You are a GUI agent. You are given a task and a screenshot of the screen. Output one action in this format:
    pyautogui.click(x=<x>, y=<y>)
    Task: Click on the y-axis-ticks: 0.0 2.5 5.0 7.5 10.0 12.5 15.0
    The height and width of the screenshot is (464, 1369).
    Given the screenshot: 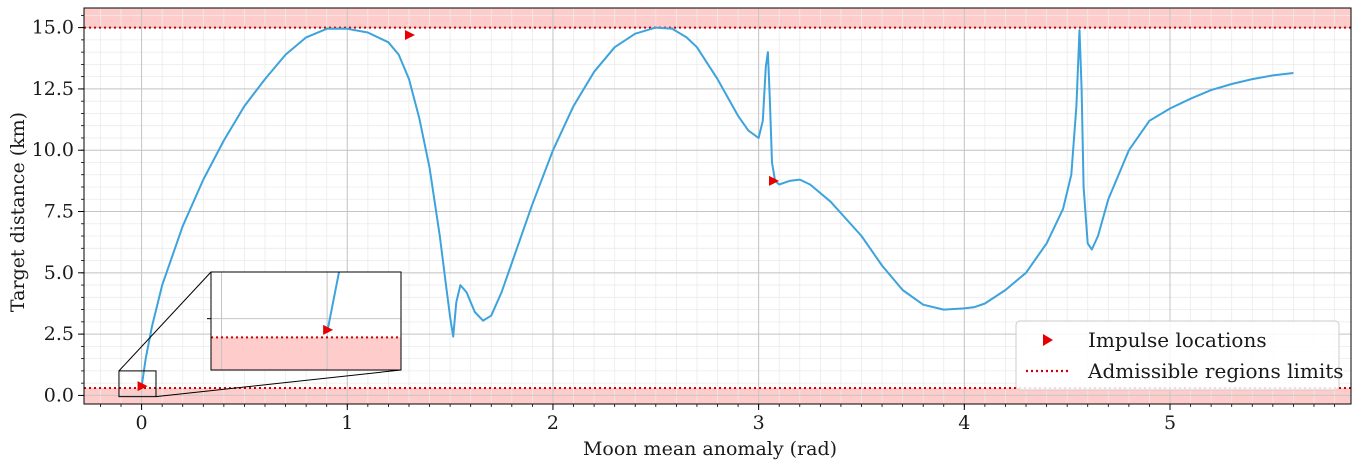 What is the action you would take?
    pyautogui.click(x=58, y=210)
    